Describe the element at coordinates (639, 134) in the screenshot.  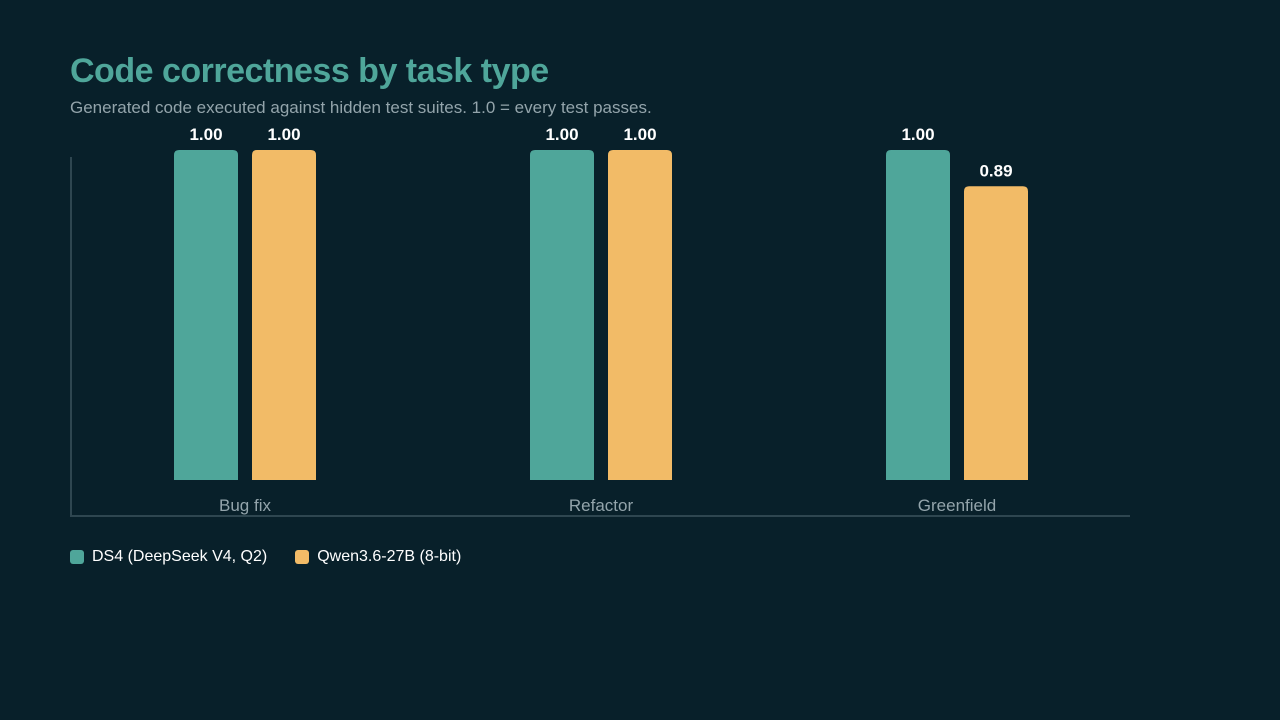
I see `bar-value-label-refactor-series-1: 1.00` at that location.